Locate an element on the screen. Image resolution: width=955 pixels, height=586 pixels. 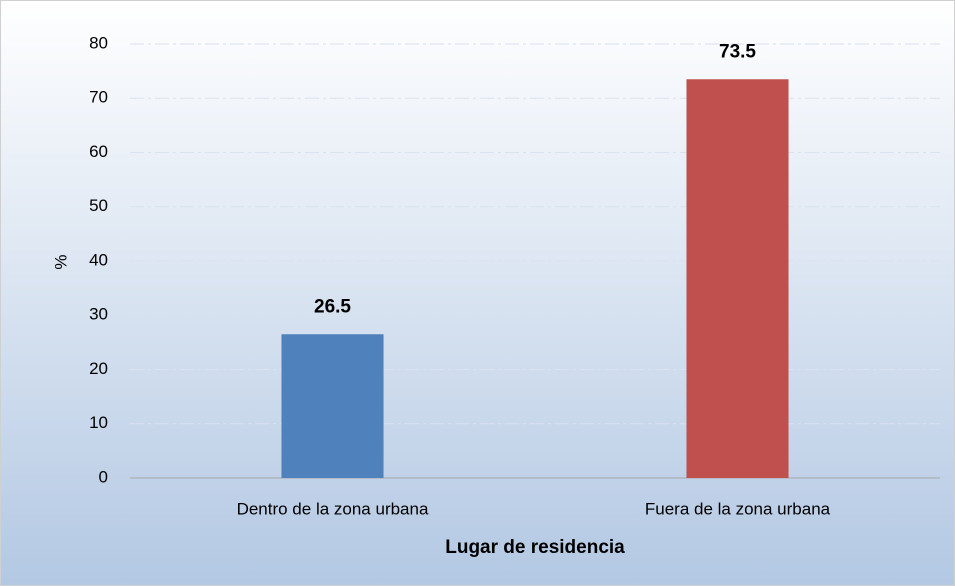
data-label: 26.5 is located at coordinates (332, 306).